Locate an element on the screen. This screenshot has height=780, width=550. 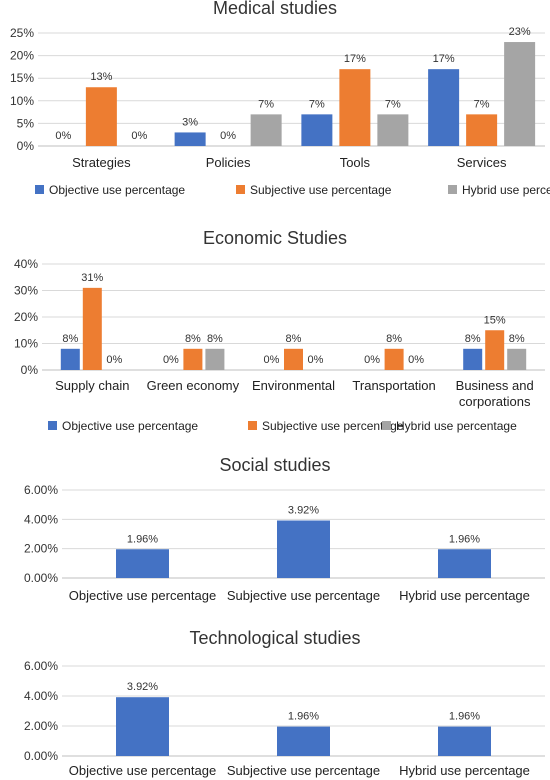
medical-studies-y-tick-label: 5% is located at coordinates (26, 123).